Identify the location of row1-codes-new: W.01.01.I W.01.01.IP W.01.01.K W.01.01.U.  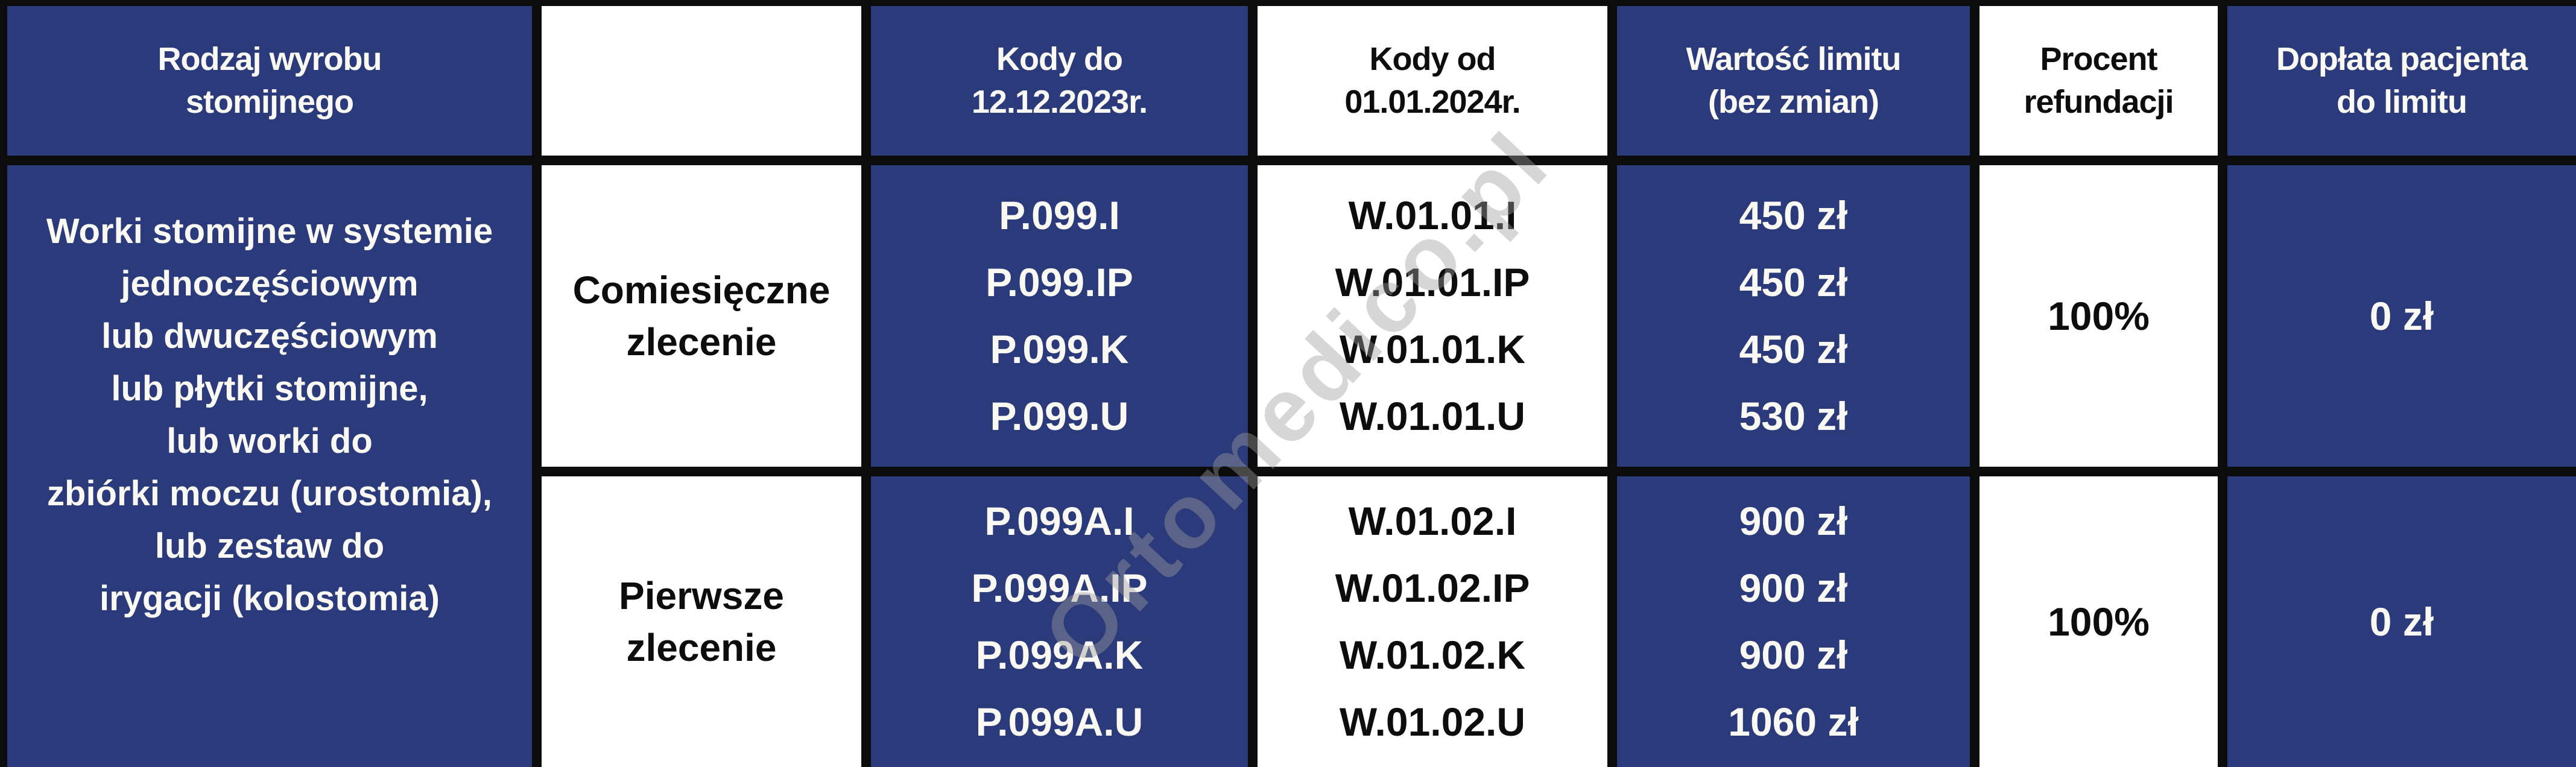
(1432, 316).